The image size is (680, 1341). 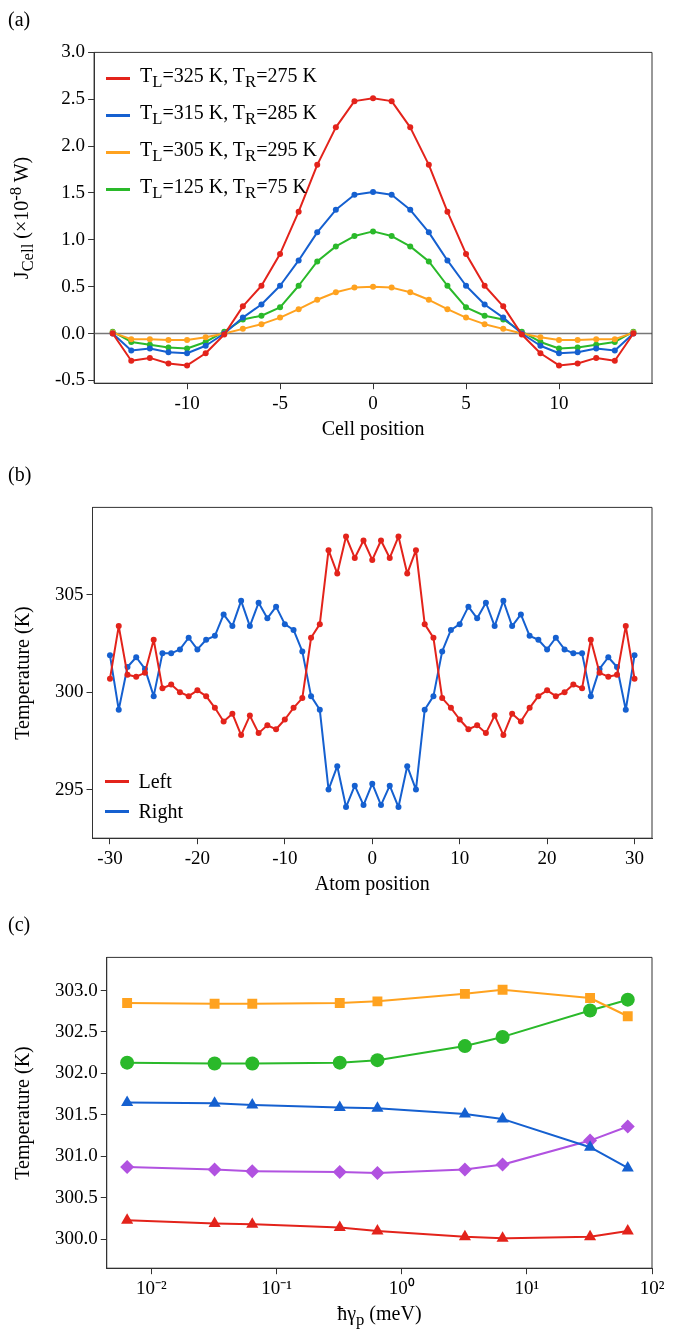 What do you see at coordinates (527, 1287) in the screenshot?
I see `x-tick-label: 10¹` at bounding box center [527, 1287].